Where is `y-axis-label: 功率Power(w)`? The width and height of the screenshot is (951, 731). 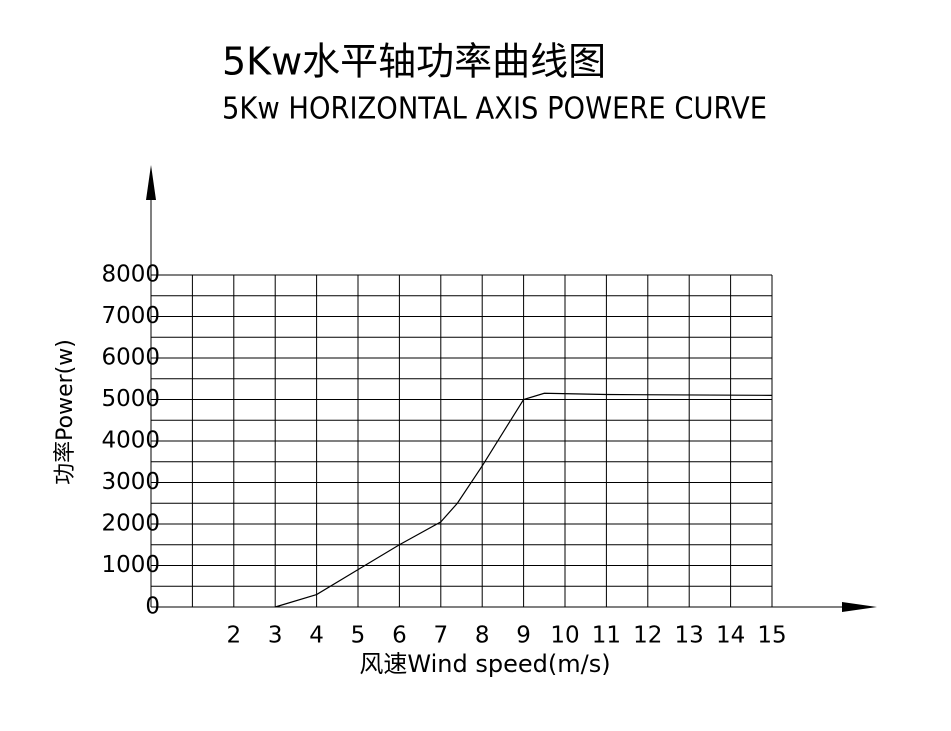 y-axis-label: 功率Power(w) is located at coordinates (65, 412).